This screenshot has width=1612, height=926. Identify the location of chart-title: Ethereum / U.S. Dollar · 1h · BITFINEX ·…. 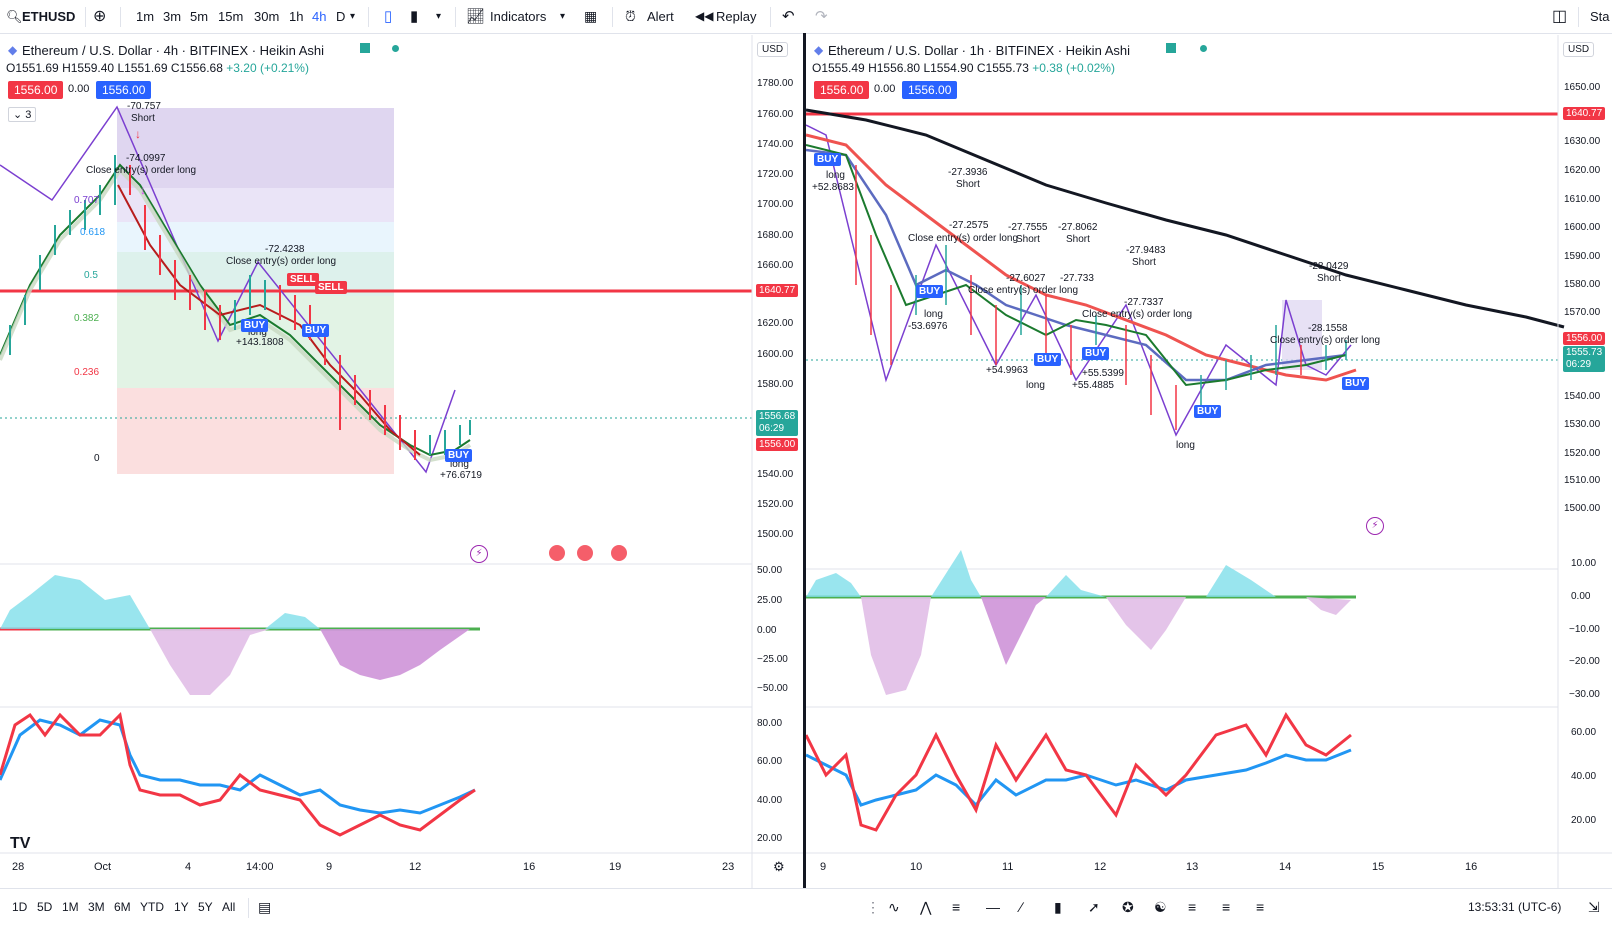
(979, 50).